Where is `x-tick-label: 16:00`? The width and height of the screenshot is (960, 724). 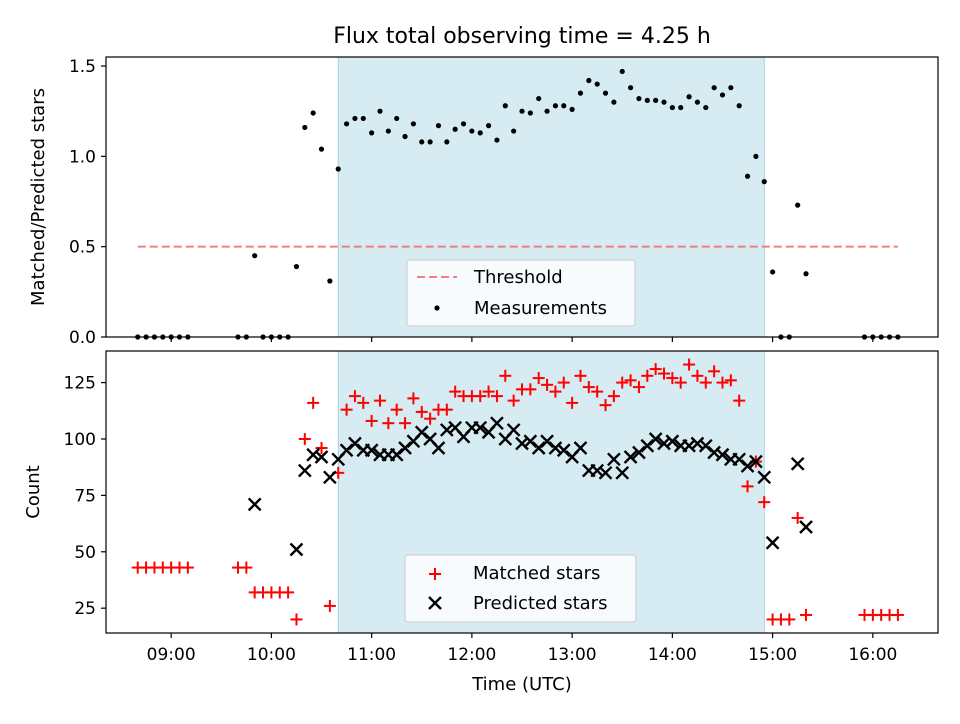
x-tick-label: 16:00 is located at coordinates (872, 655).